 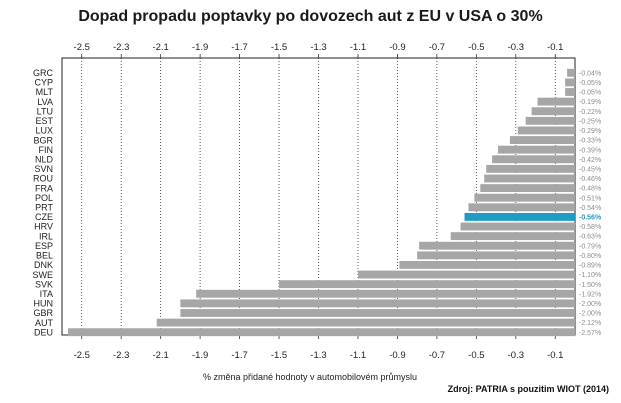 I want to click on x-tick-label-bottom: -1.9, so click(x=200, y=355).